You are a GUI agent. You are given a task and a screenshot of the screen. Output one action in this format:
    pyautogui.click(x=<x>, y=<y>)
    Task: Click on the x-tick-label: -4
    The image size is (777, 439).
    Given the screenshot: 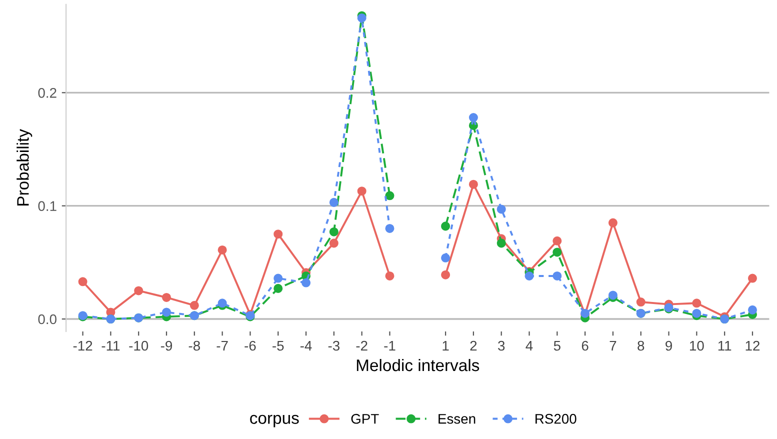 What is the action you would take?
    pyautogui.click(x=306, y=345)
    